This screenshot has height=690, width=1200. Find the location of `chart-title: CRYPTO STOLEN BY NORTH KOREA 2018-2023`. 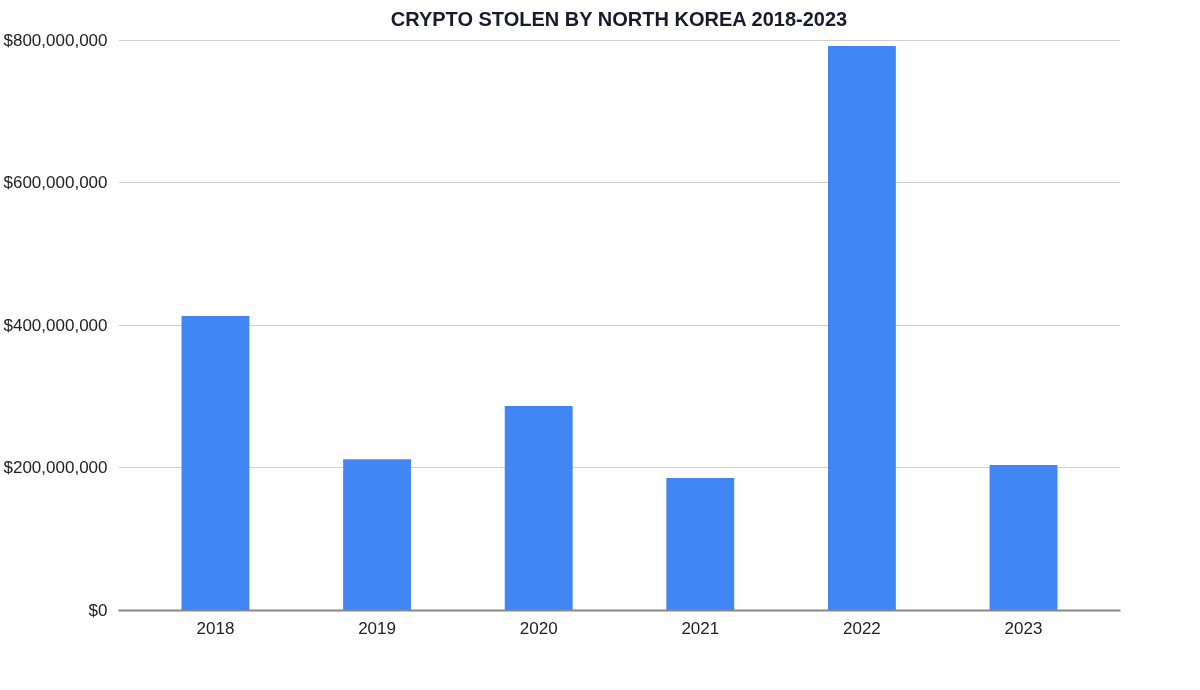

chart-title: CRYPTO STOLEN BY NORTH KOREA 2018-2023 is located at coordinates (619, 18).